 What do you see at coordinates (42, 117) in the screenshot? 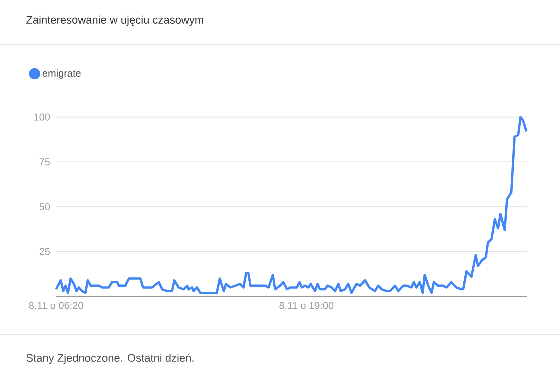
I see `y-tick-label: 100` at bounding box center [42, 117].